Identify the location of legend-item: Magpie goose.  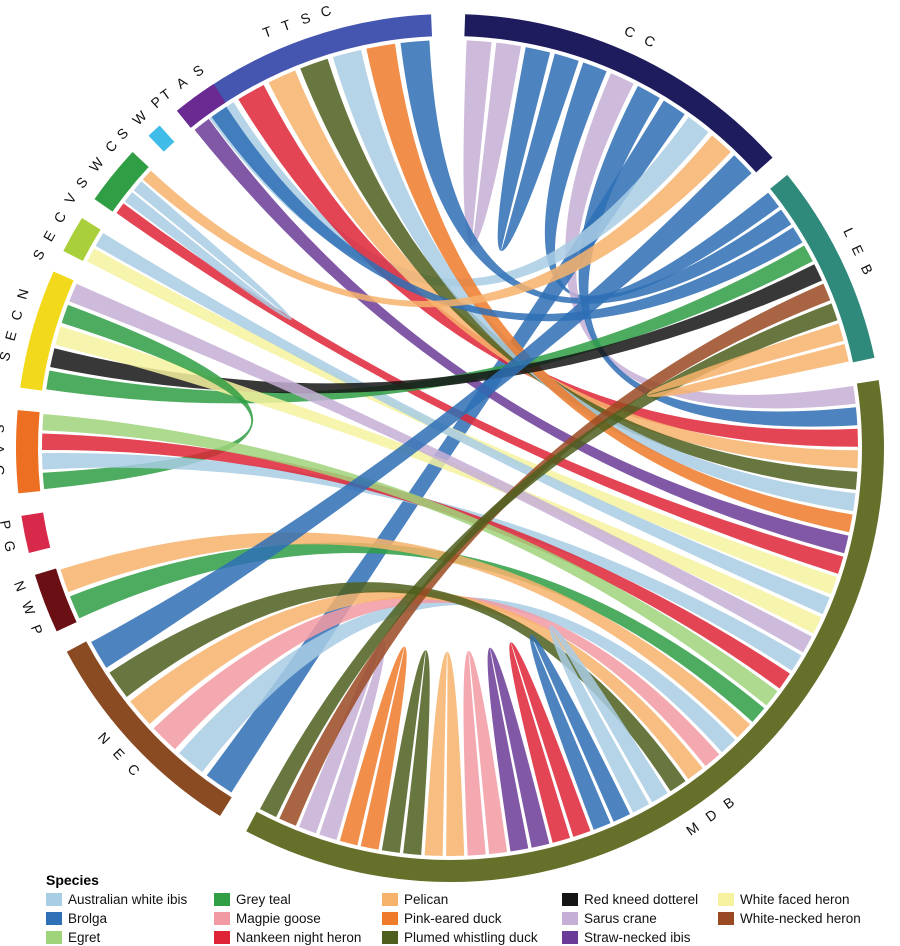
(298, 918).